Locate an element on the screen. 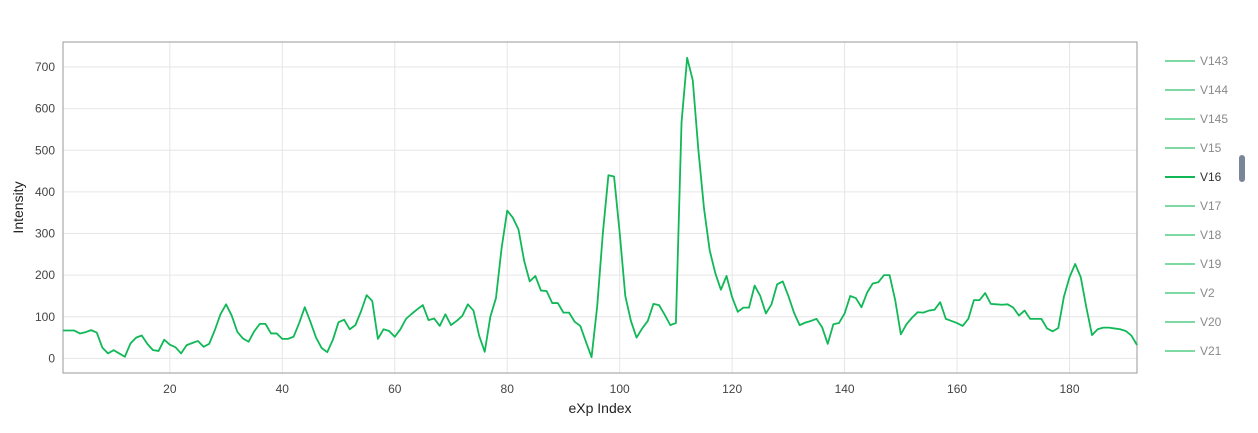 The width and height of the screenshot is (1258, 433). x-tick-label: 60 is located at coordinates (395, 389).